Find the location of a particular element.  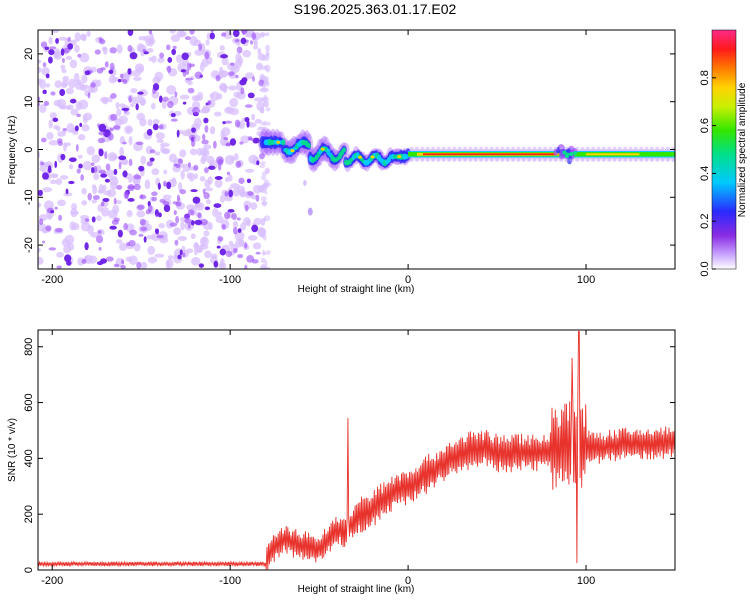

spectrogram-y-tick-label: 0 is located at coordinates (29, 149).